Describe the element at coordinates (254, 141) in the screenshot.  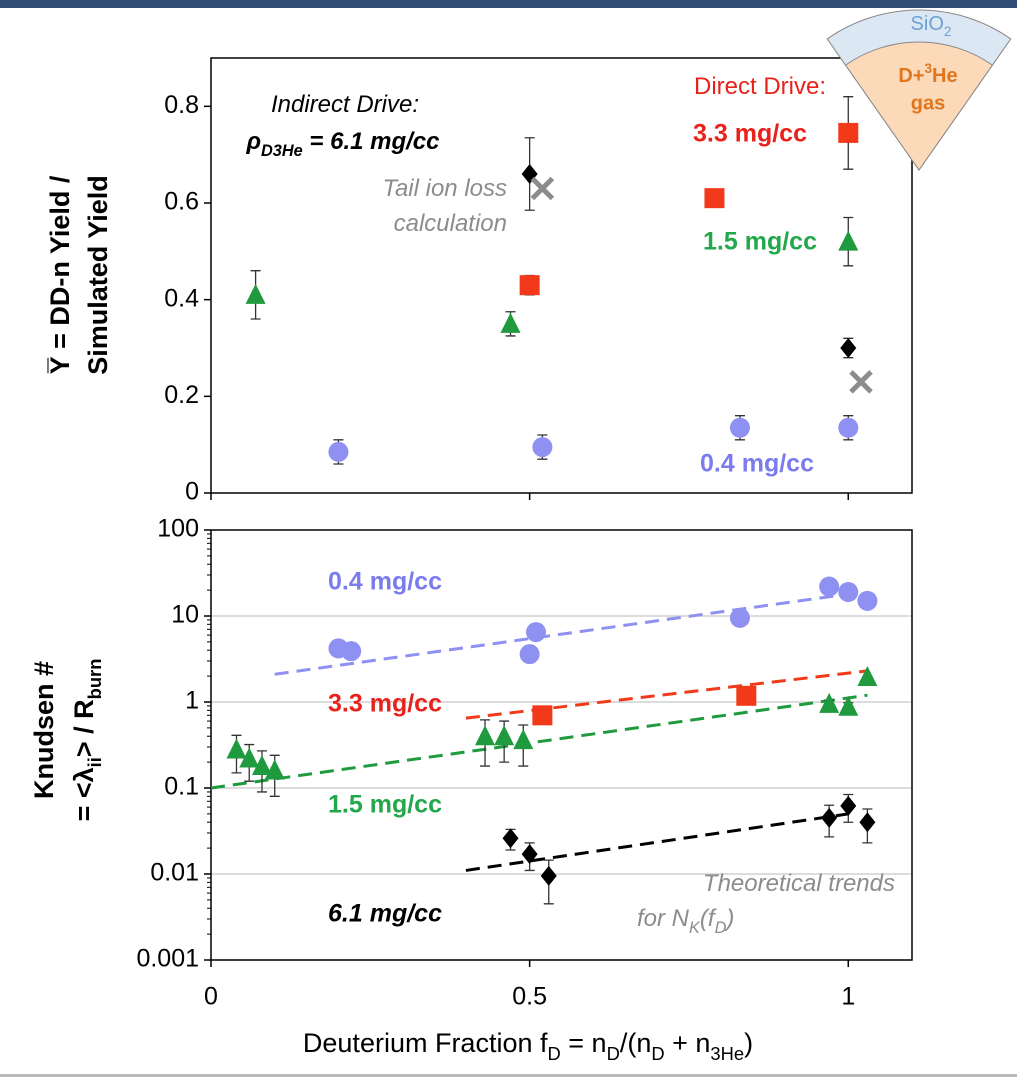
I see `annotation-part: ρ` at that location.